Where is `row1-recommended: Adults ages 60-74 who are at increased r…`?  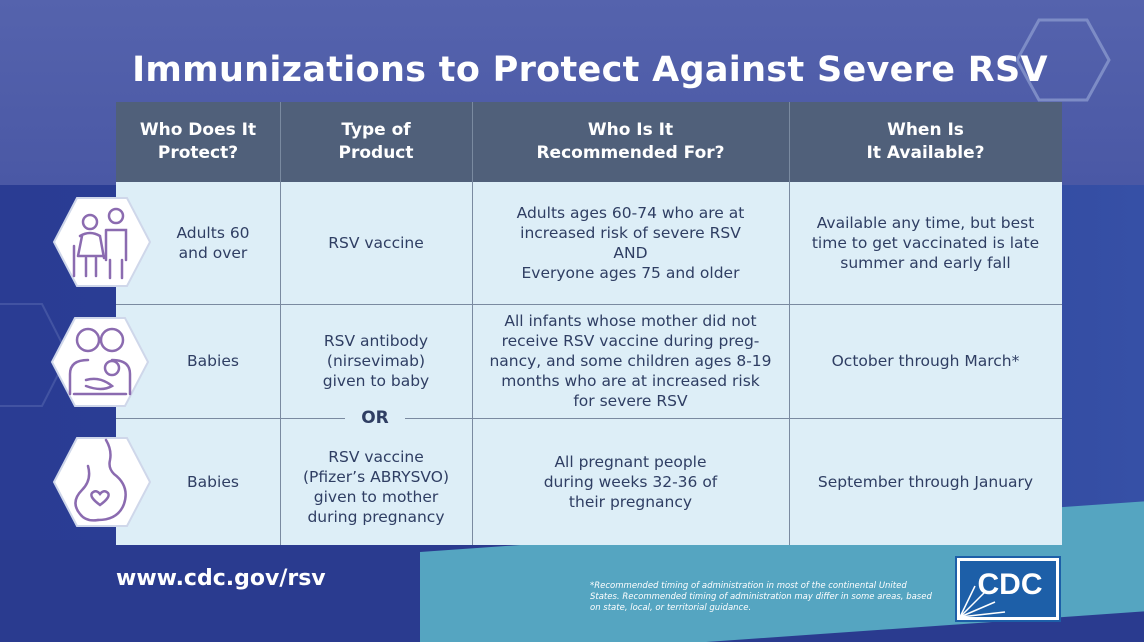
row1-recommended: Adults ages 60-74 who are at increased r… is located at coordinates (630, 243).